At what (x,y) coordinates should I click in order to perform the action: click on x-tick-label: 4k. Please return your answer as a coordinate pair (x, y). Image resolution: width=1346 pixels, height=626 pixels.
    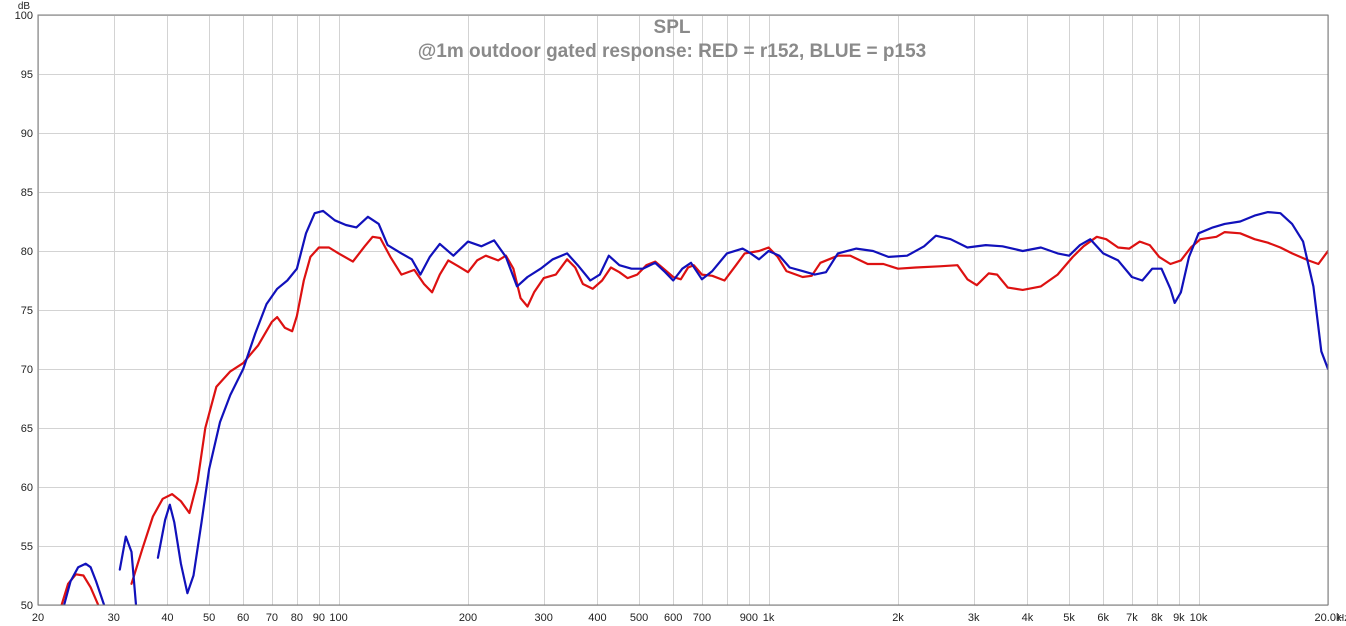
    Looking at the image, I should click on (1028, 618).